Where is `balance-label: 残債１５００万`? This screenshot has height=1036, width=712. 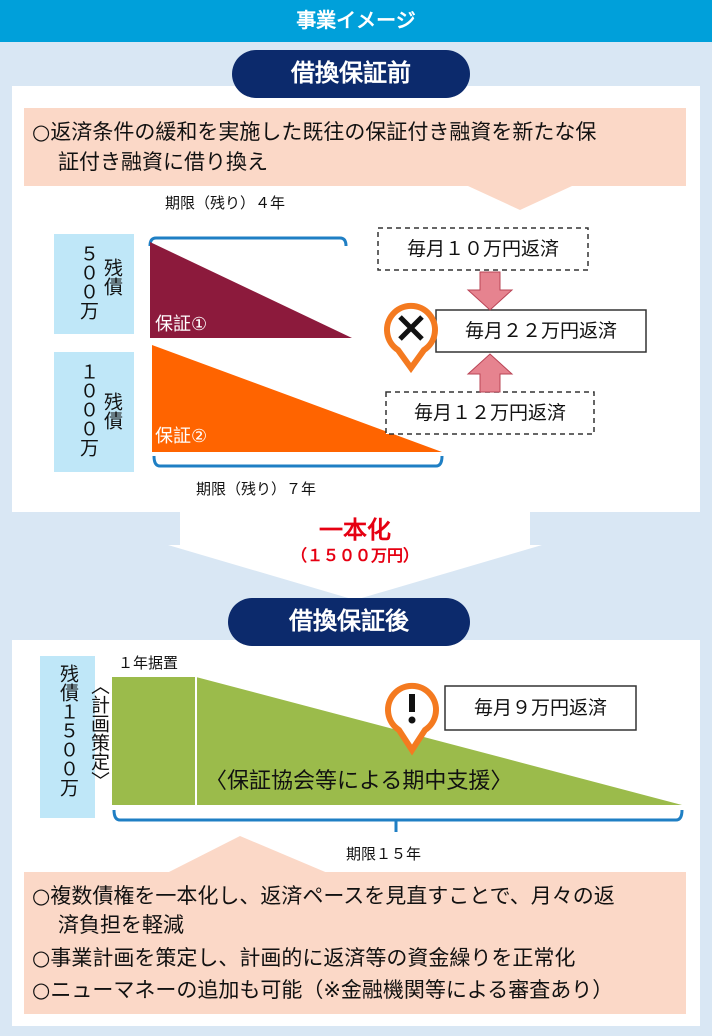
balance-label: 残債１５００万 is located at coordinates (67, 730).